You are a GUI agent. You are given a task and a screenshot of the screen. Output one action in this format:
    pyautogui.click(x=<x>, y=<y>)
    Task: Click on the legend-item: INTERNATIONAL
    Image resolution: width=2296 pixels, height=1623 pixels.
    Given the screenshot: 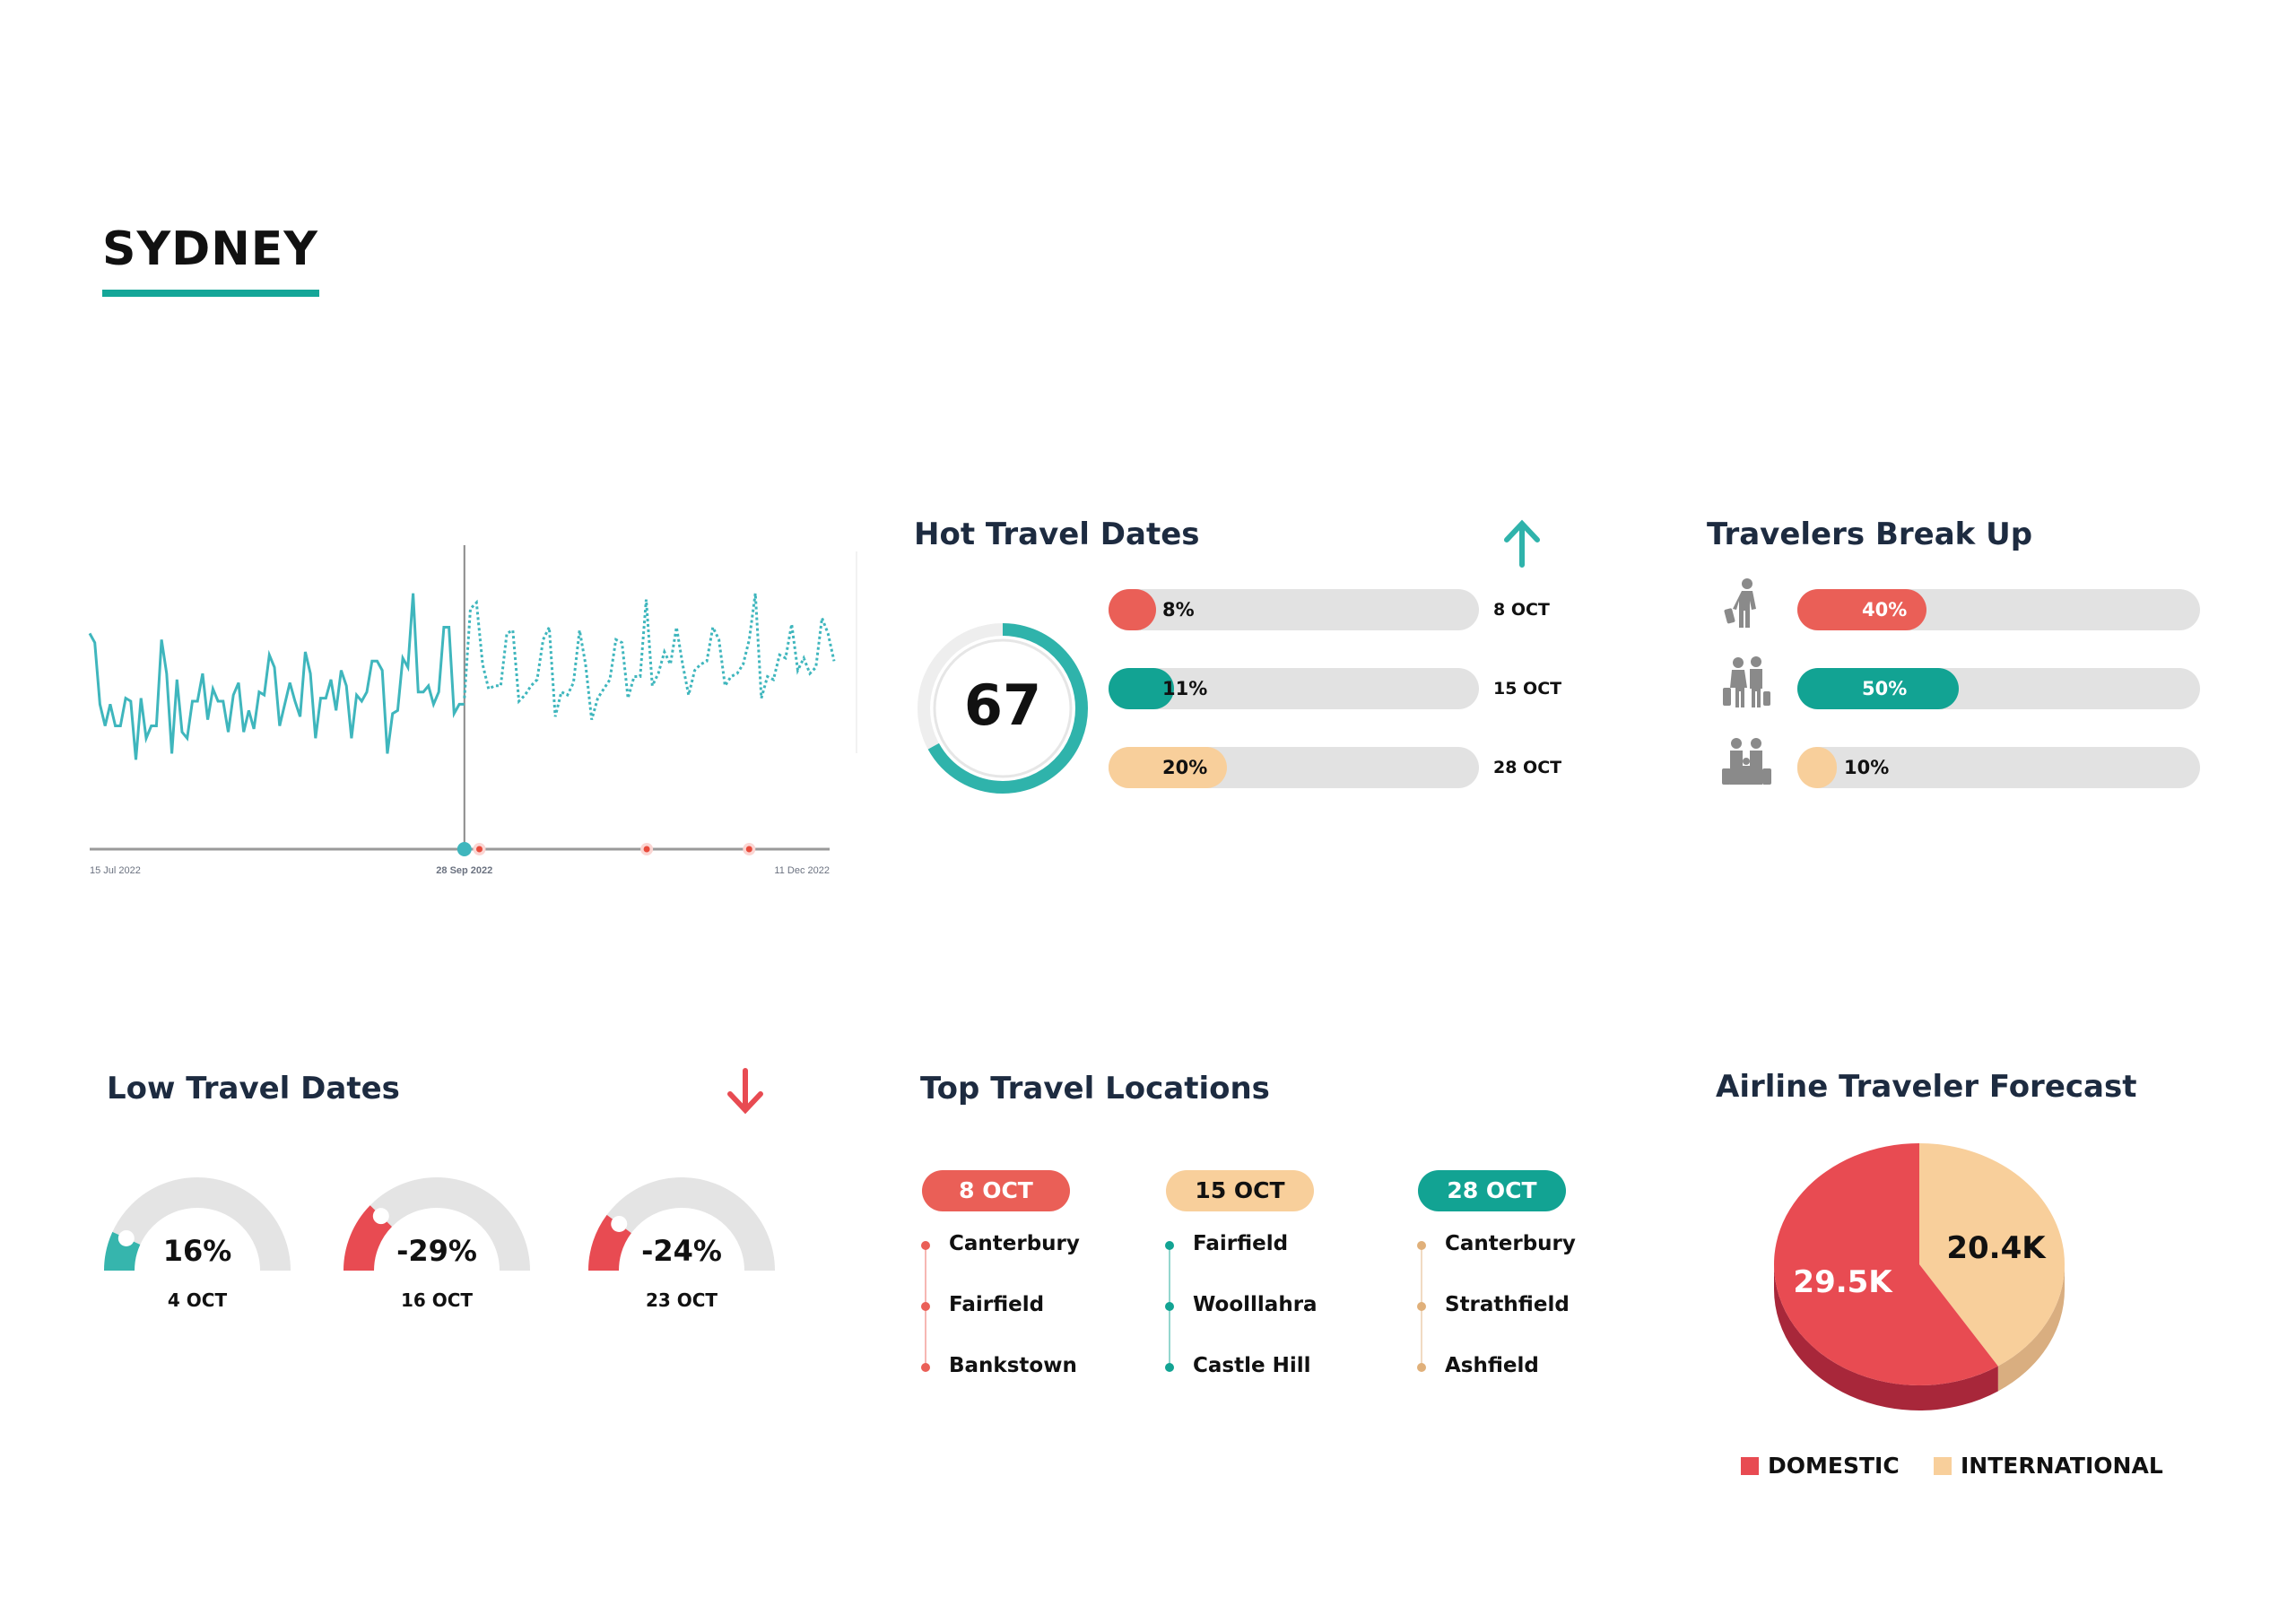 What is the action you would take?
    pyautogui.click(x=2048, y=1466)
    